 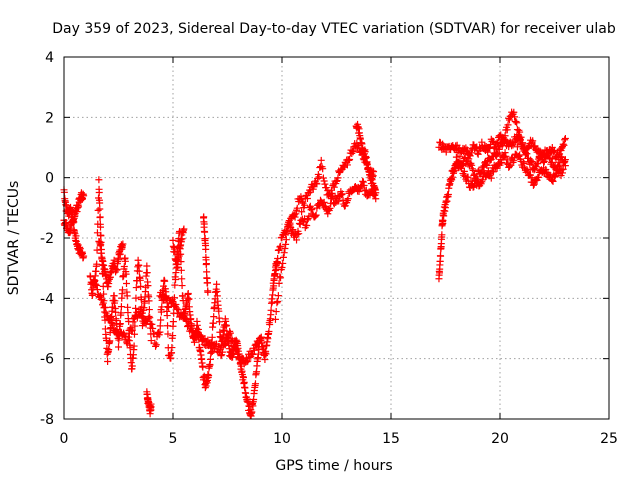 I want to click on x-tick-labels: 0 5 10 15 20 25, so click(x=339, y=439).